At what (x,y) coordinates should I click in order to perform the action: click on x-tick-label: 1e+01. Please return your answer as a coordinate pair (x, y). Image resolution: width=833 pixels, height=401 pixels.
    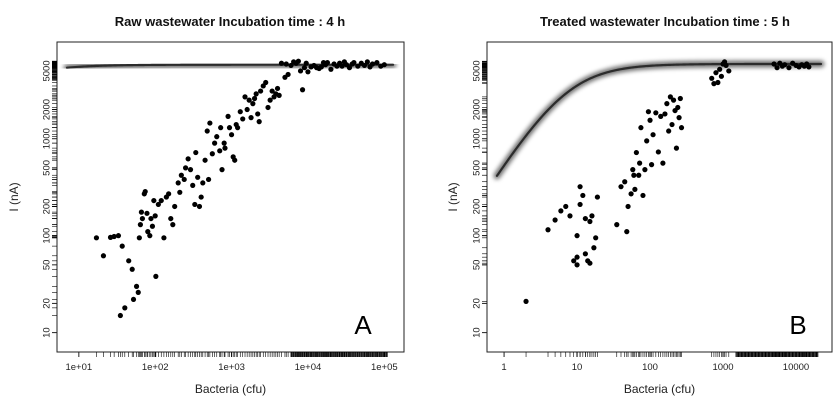
    Looking at the image, I should click on (78, 367).